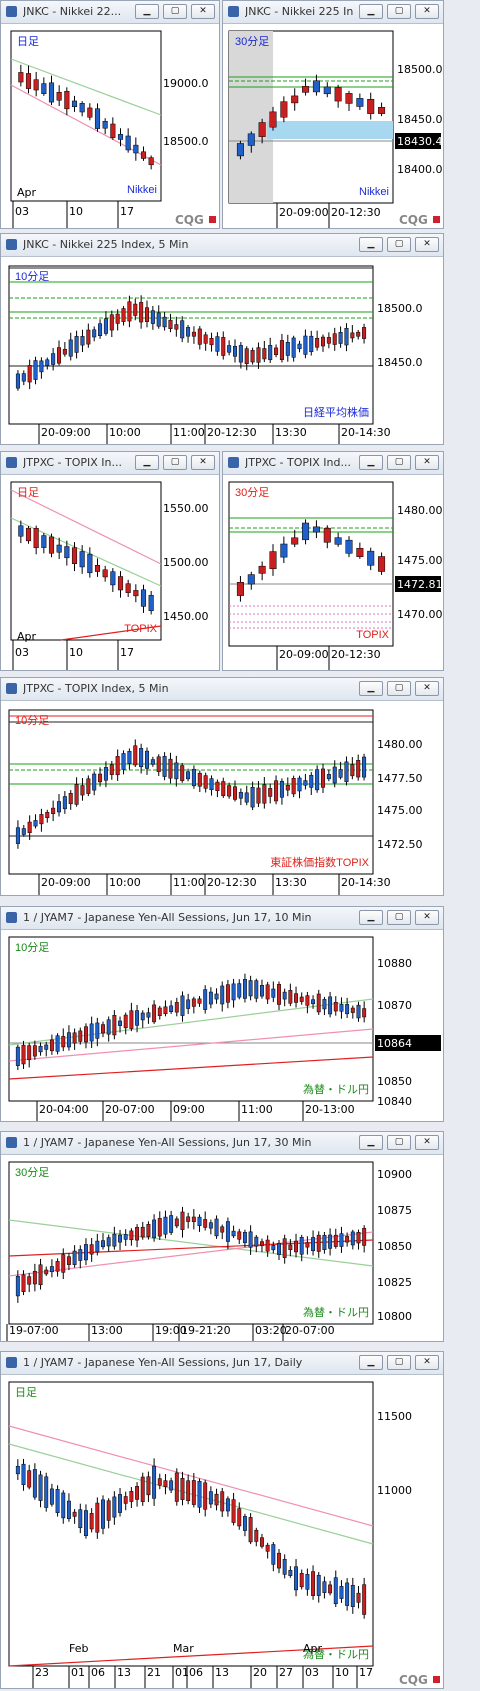 This screenshot has width=480, height=1691. I want to click on time-axis-label: 20-09:00, so click(304, 212).